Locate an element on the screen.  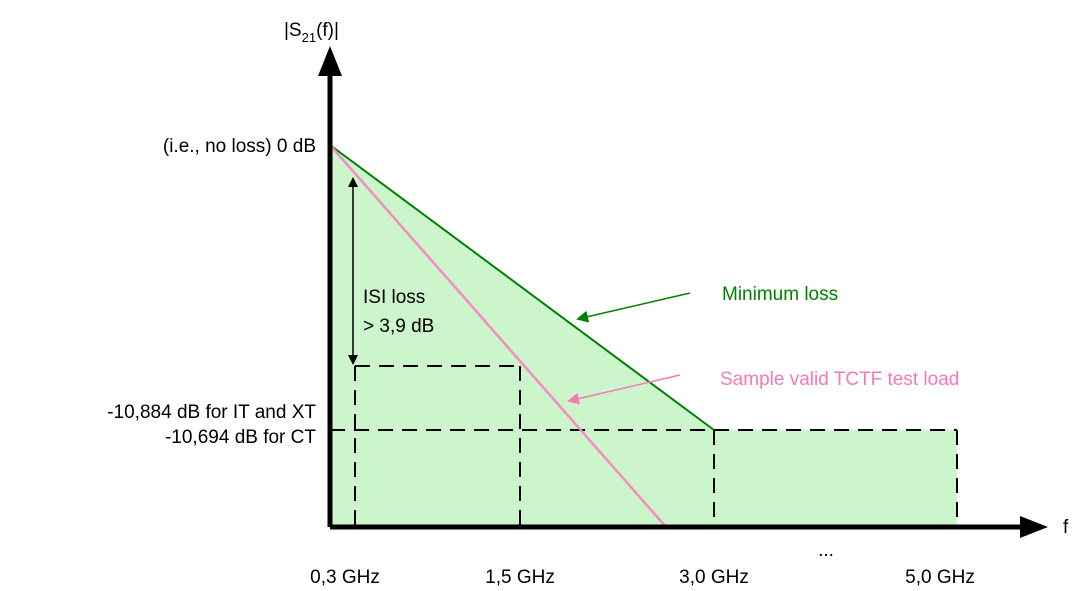
sample-load-pointer is located at coordinates (624, 389).